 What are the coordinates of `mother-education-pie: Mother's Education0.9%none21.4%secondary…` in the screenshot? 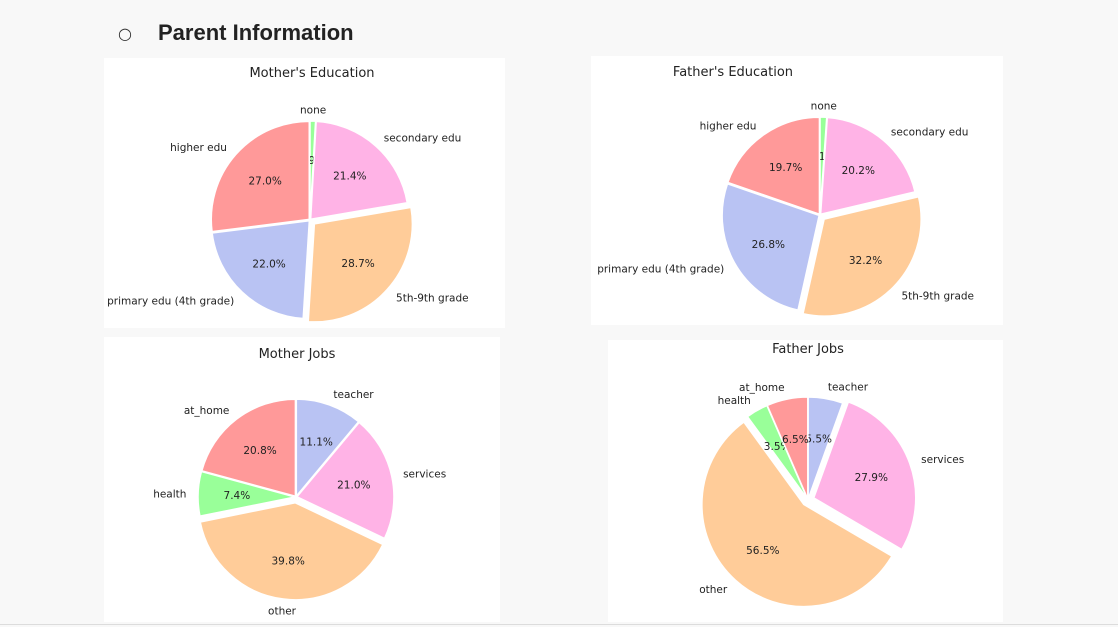 It's located at (288, 194).